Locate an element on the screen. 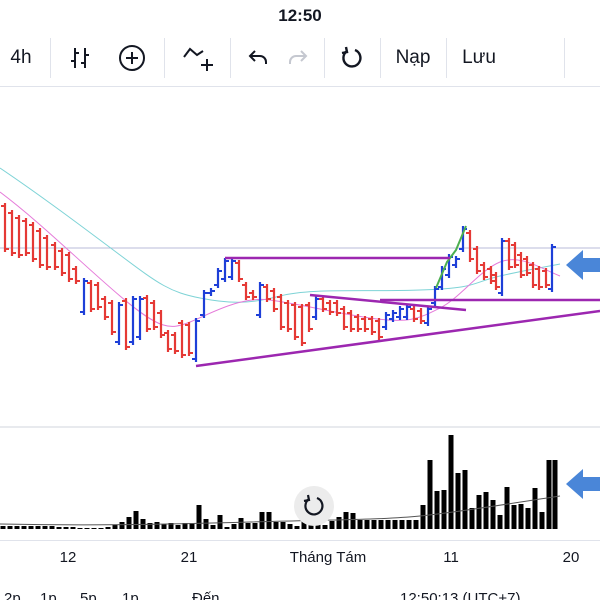  save-layout-button: Lưu is located at coordinates (479, 57).